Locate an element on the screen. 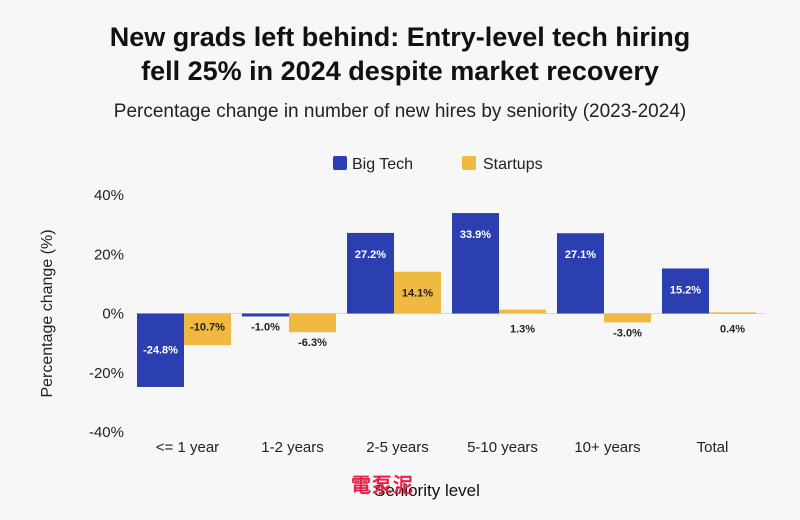 The width and height of the screenshot is (800, 520). y-tick-label: 0% is located at coordinates (113, 314).